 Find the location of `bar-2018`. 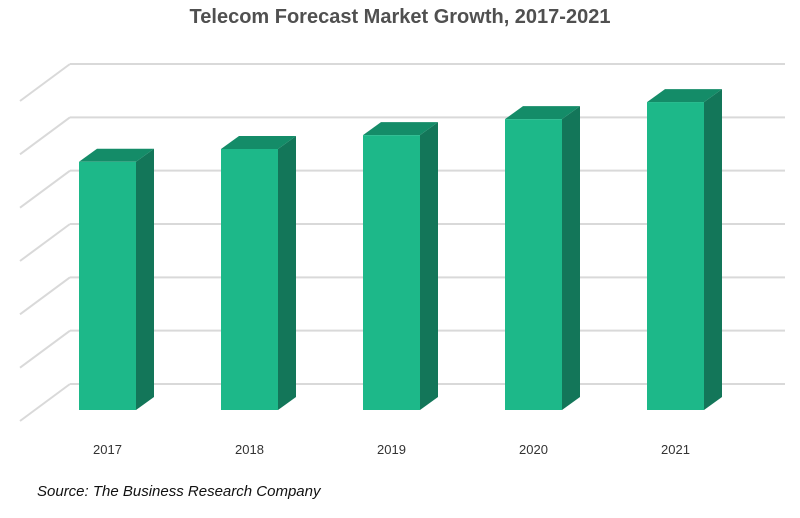

bar-2018 is located at coordinates (258, 273).